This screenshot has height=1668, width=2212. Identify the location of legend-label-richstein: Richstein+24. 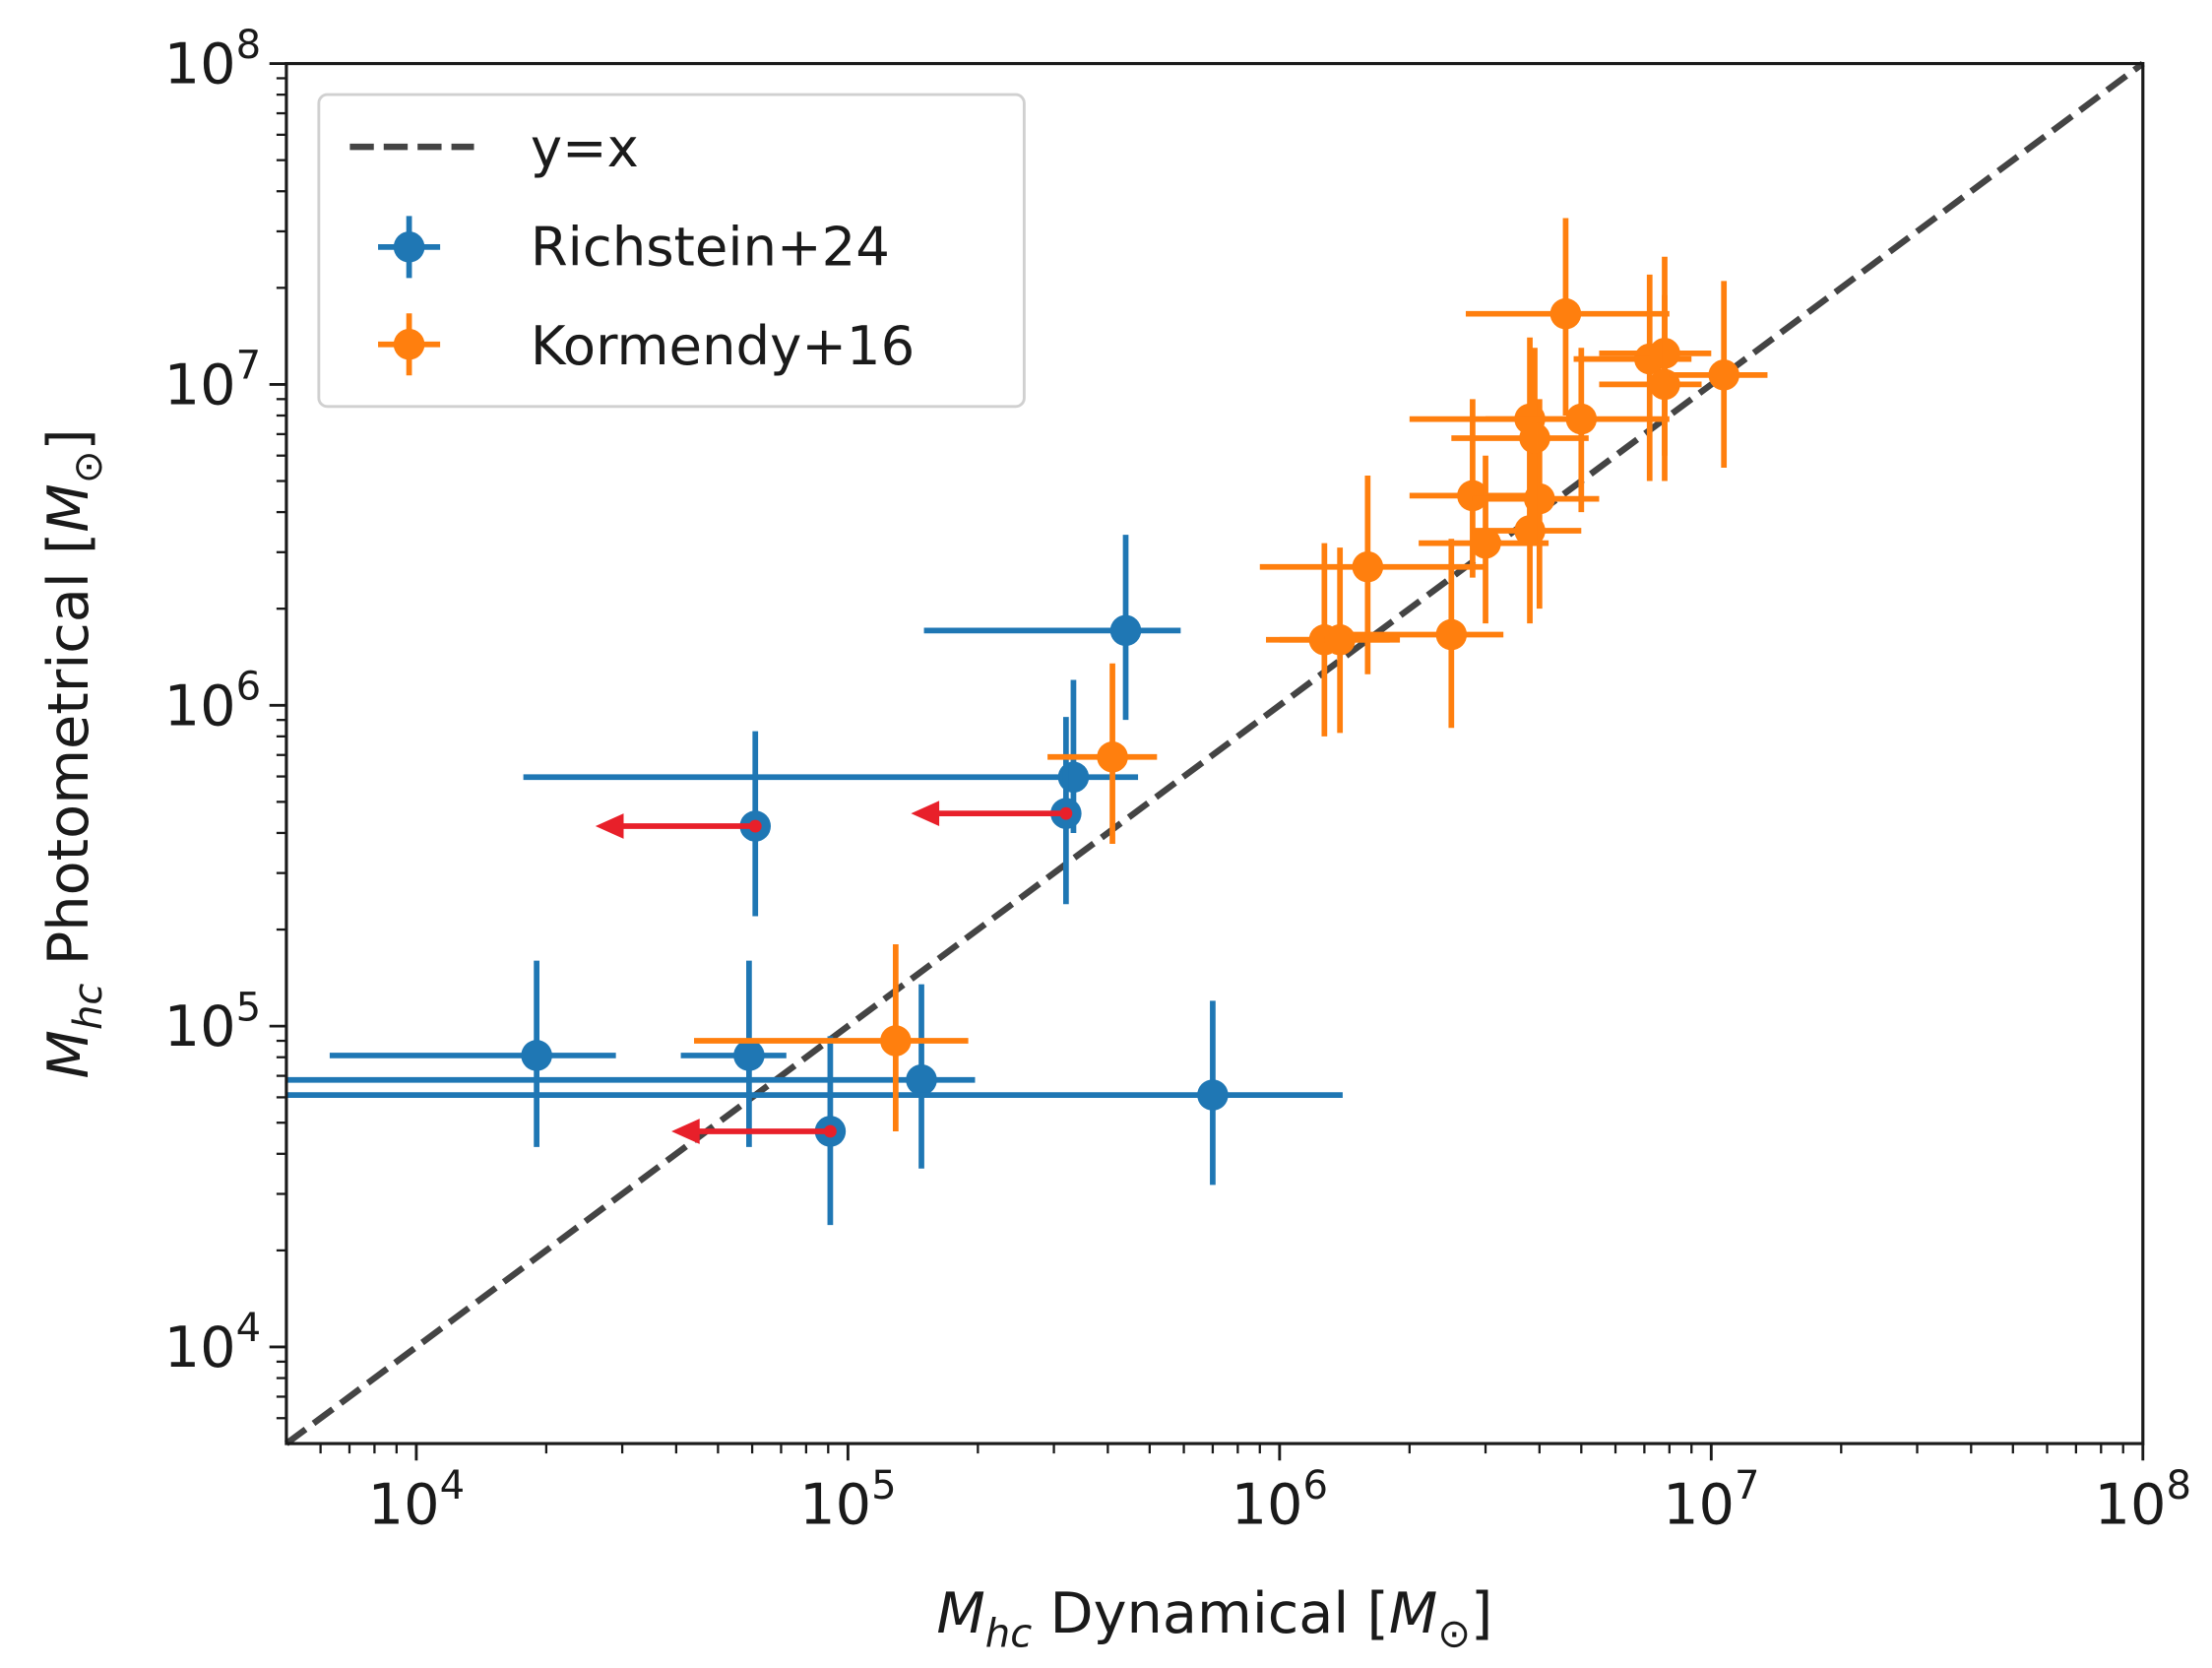
(710, 246).